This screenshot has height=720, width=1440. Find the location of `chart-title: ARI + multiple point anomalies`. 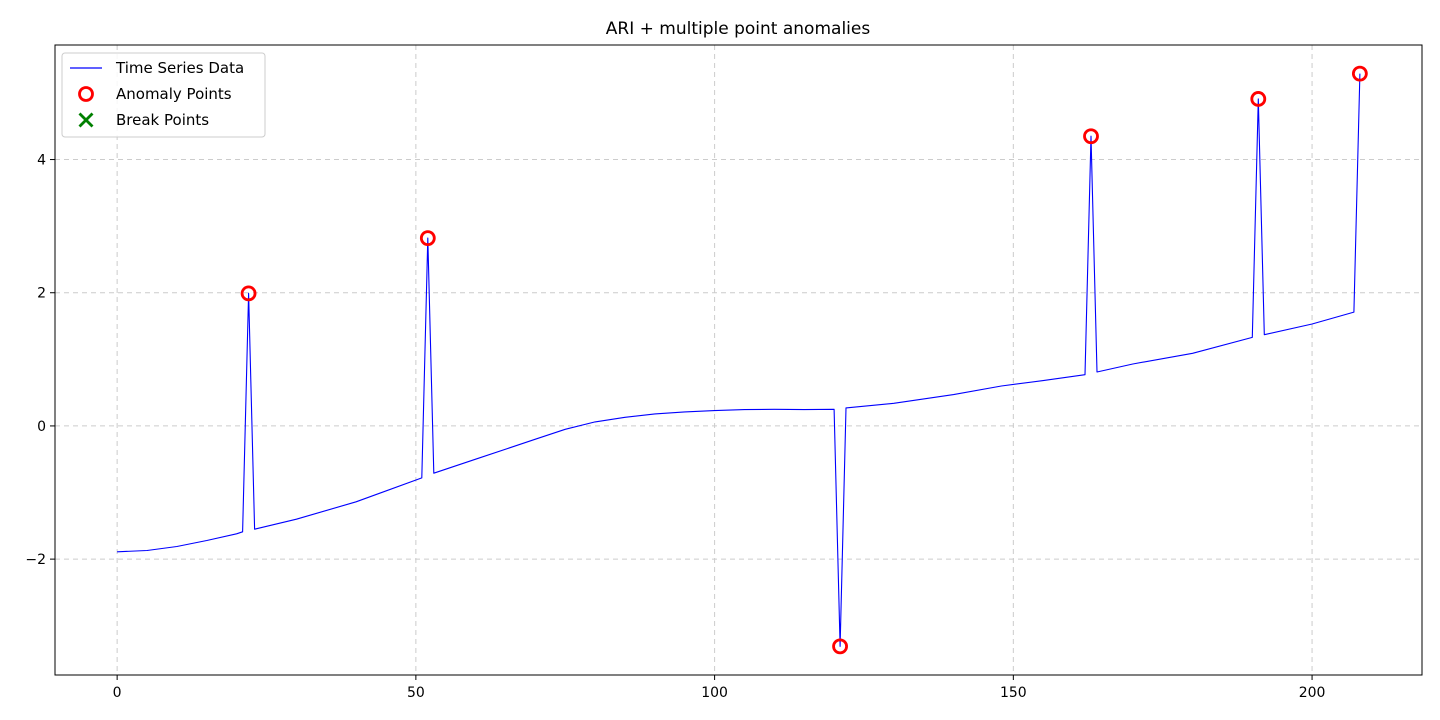

chart-title: ARI + multiple point anomalies is located at coordinates (738, 29).